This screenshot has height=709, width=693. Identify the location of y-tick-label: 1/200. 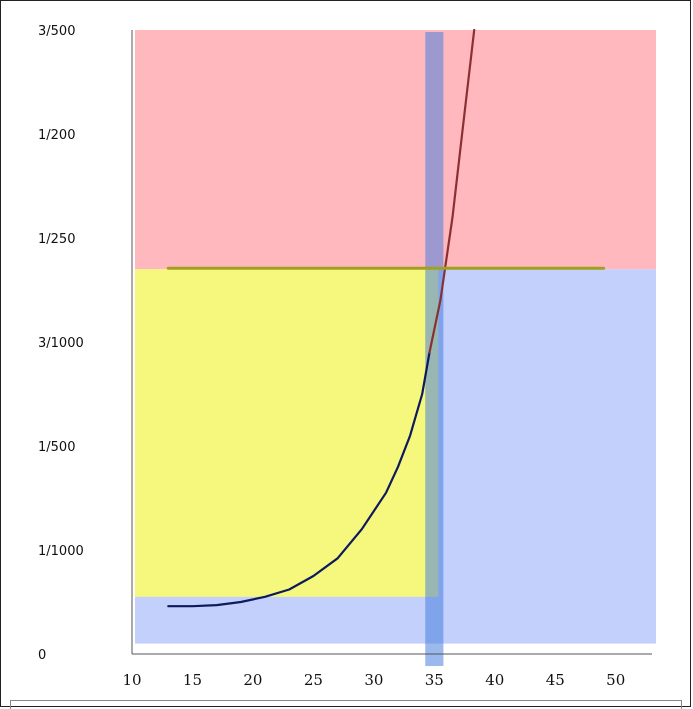
(56, 135).